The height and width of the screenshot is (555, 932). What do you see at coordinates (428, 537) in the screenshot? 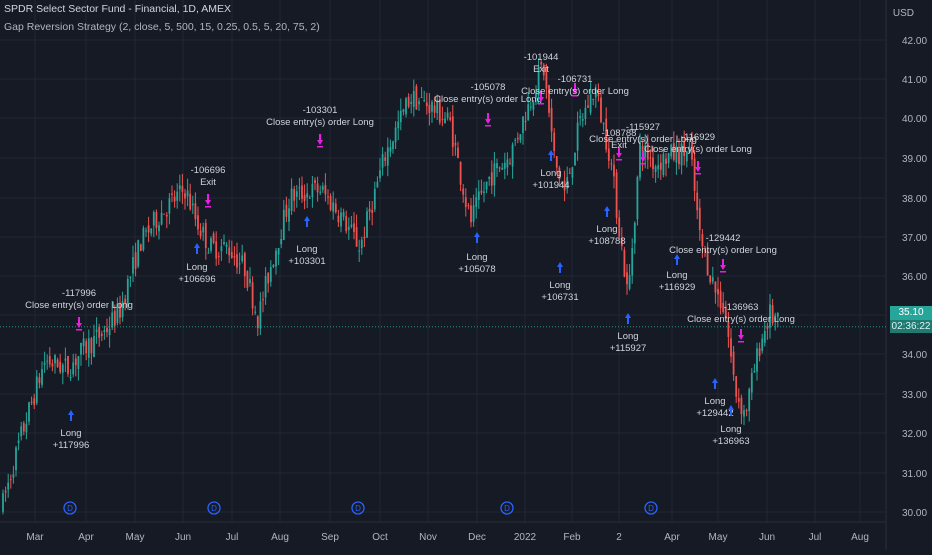
I see `x-tick-label: Nov` at bounding box center [428, 537].